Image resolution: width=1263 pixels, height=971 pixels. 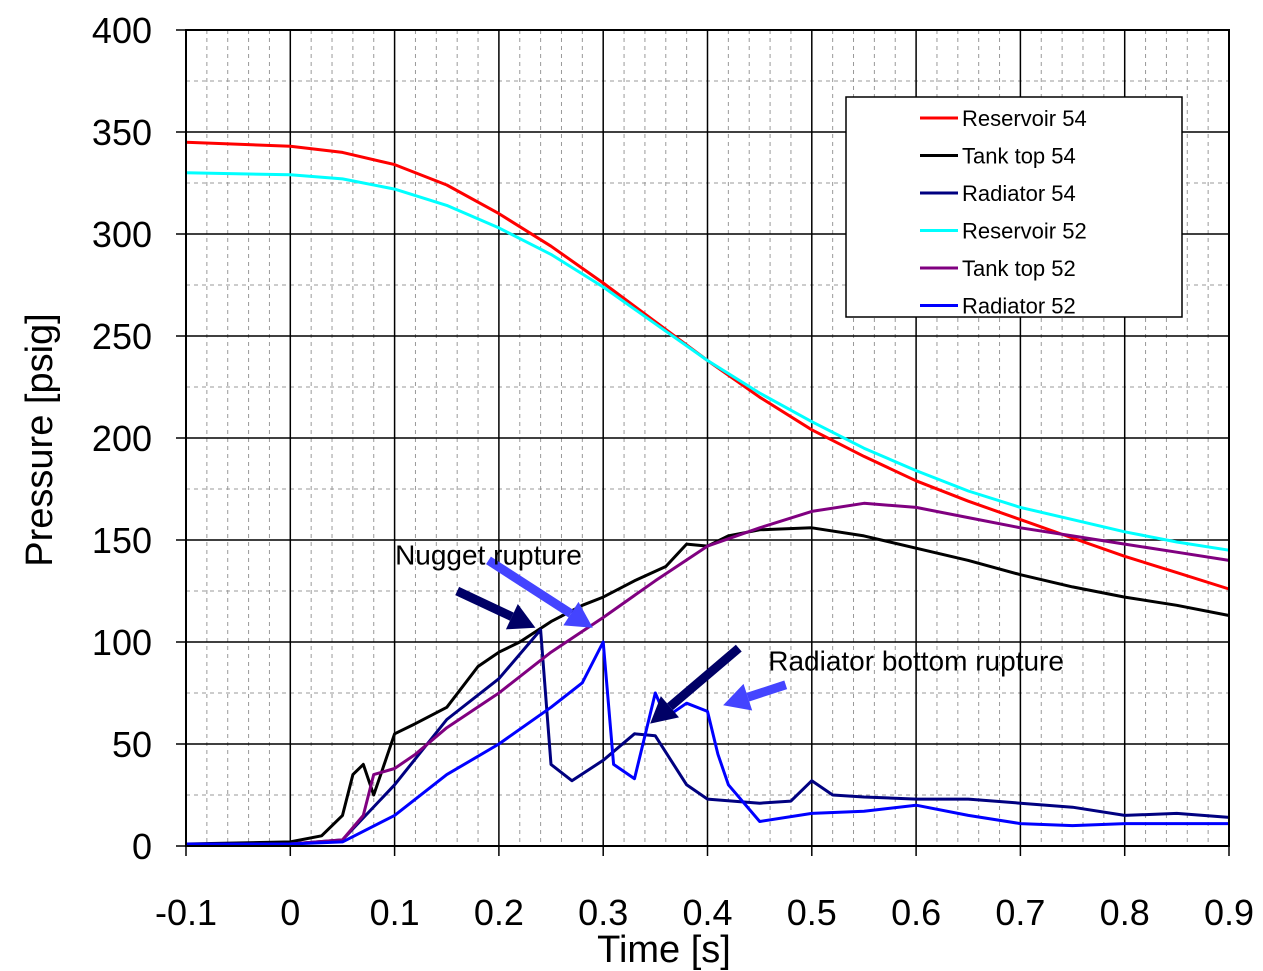 I want to click on y-tick-label: 0, so click(x=142, y=846).